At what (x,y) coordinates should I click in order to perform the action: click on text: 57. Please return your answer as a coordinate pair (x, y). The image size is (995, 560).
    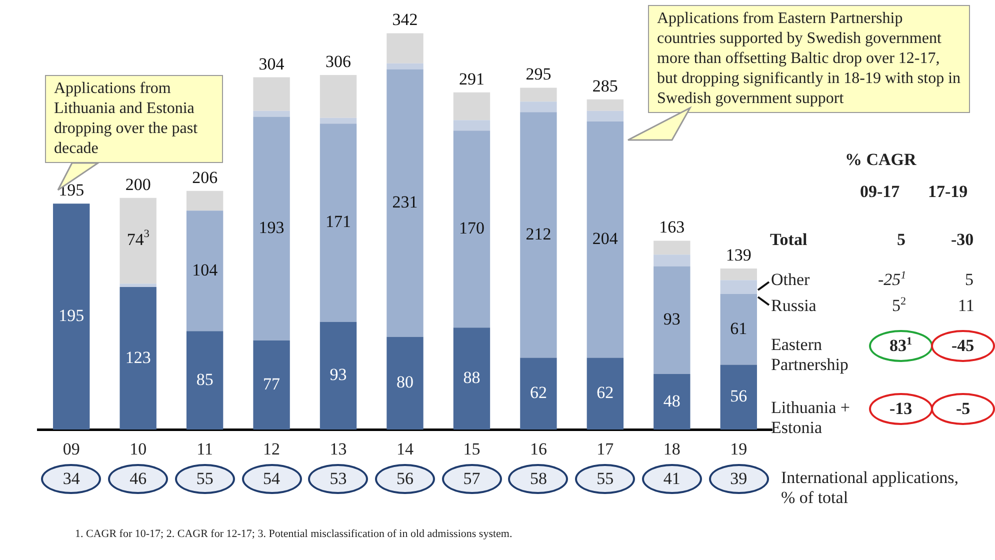
    Looking at the image, I should click on (471, 479).